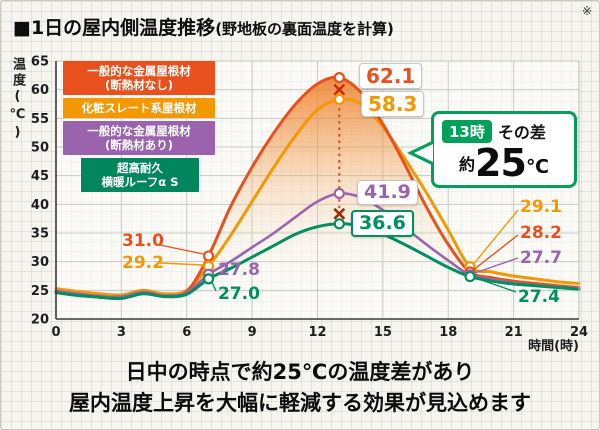 The image size is (600, 430). Describe the element at coordinates (382, 223) in the screenshot. I see `value-label-peak-yokodan: 36.6` at that location.